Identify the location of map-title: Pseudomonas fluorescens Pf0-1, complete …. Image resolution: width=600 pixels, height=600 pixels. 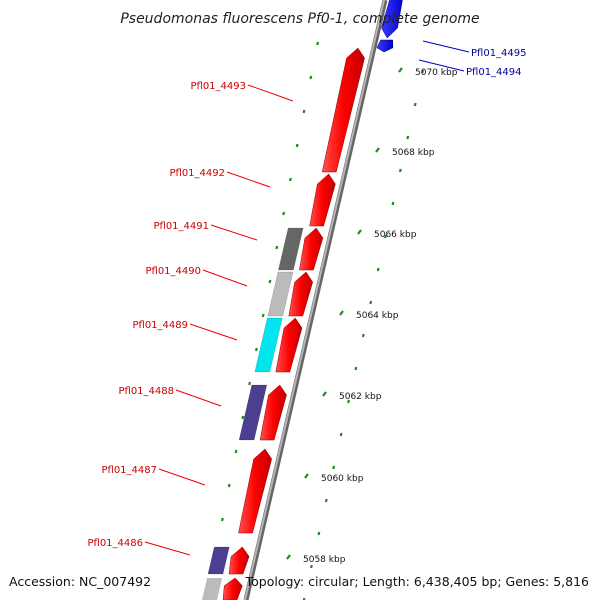
(299, 19).